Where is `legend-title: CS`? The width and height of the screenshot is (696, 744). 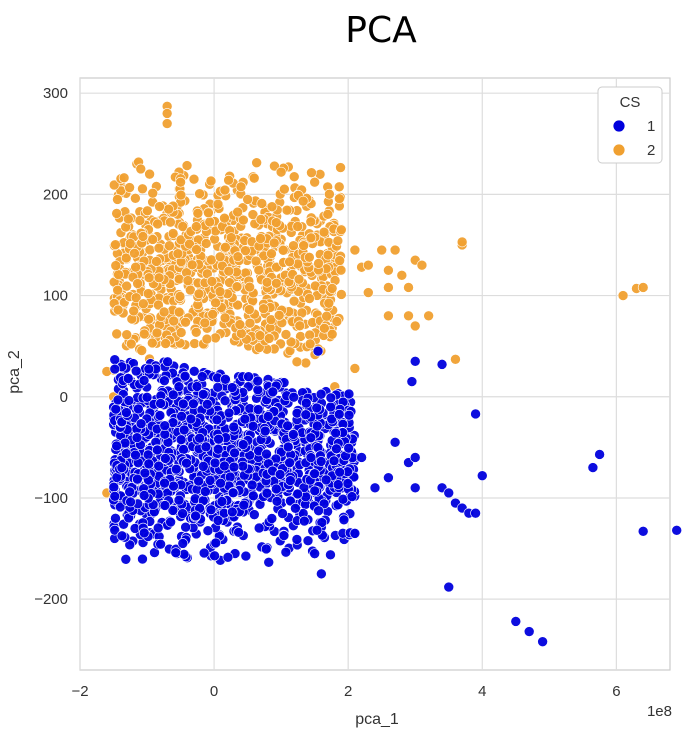 legend-title: CS is located at coordinates (630, 102).